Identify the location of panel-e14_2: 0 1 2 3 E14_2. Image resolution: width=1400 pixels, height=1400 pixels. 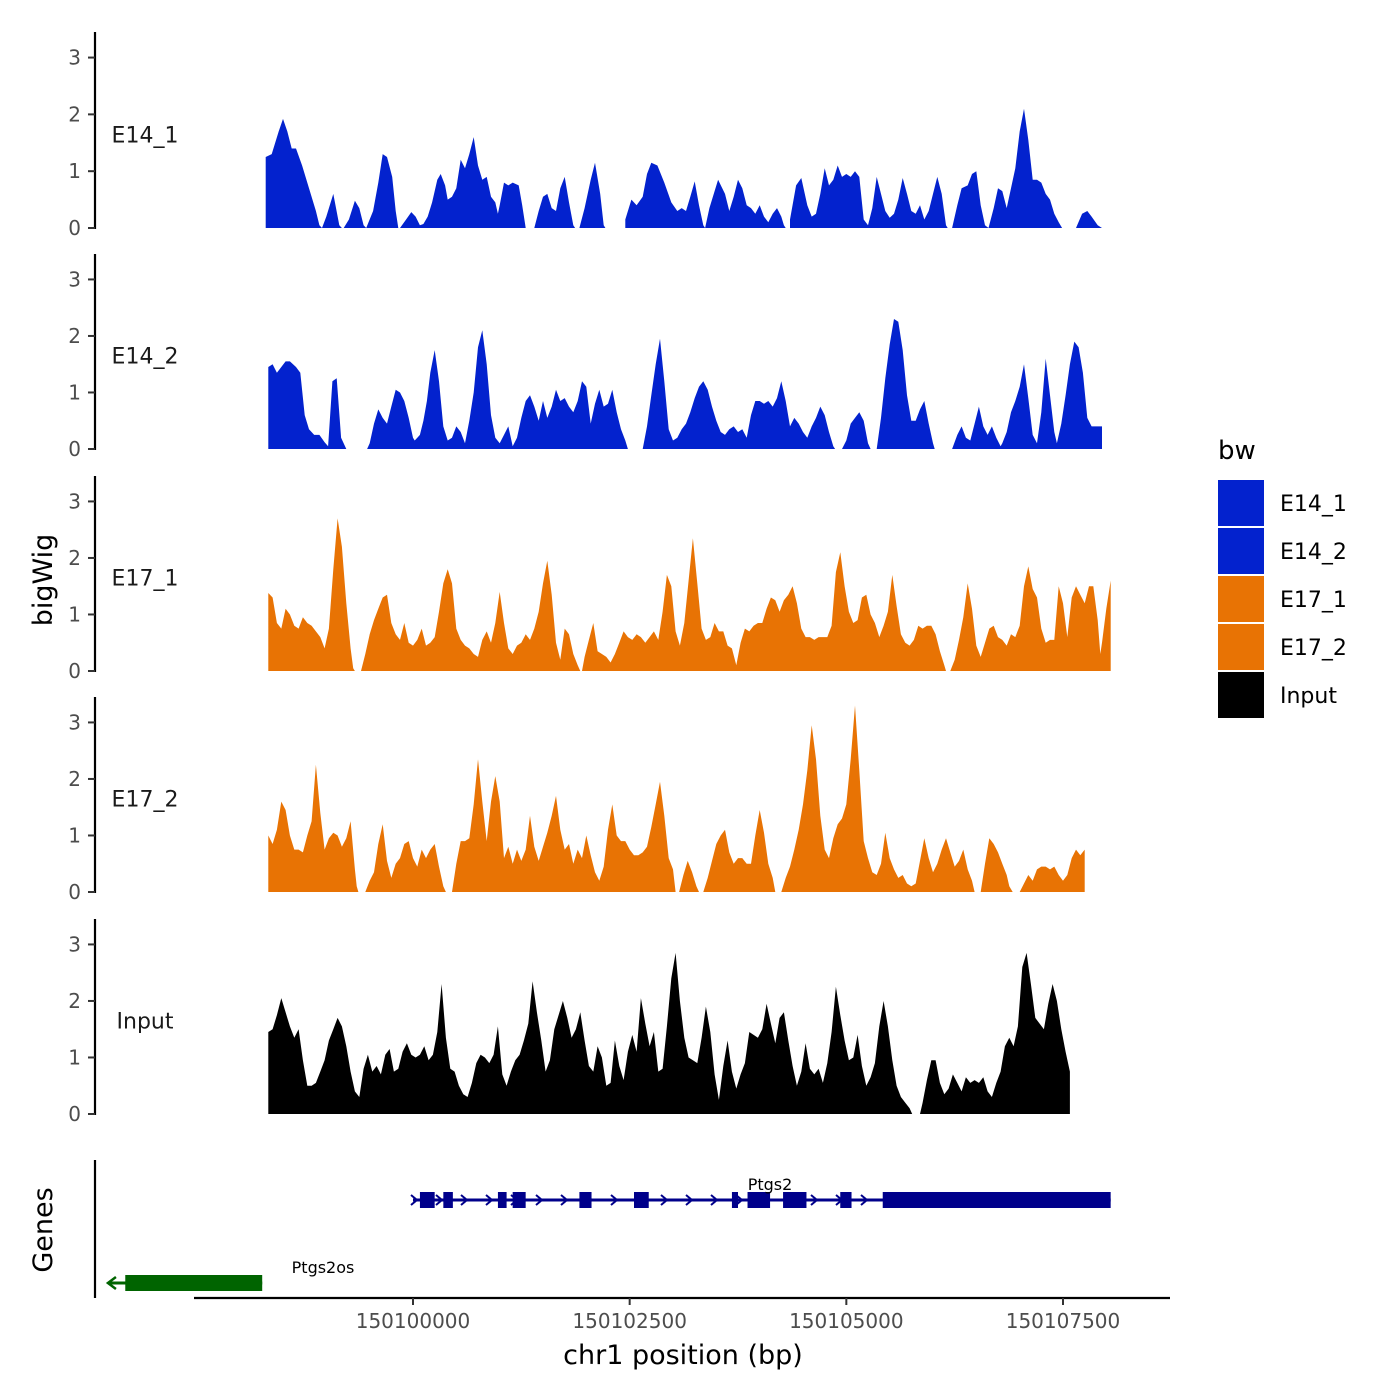
(585, 357).